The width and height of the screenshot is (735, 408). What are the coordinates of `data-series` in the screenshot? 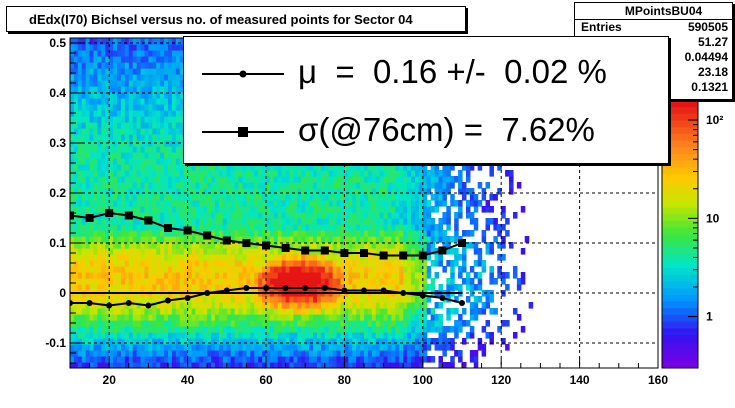 It's located at (268, 259).